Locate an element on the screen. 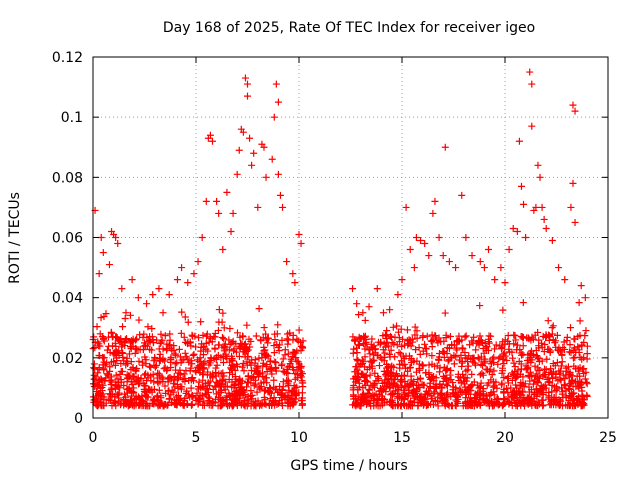  y-axis-label: ROTI / TECUs is located at coordinates (15, 238).